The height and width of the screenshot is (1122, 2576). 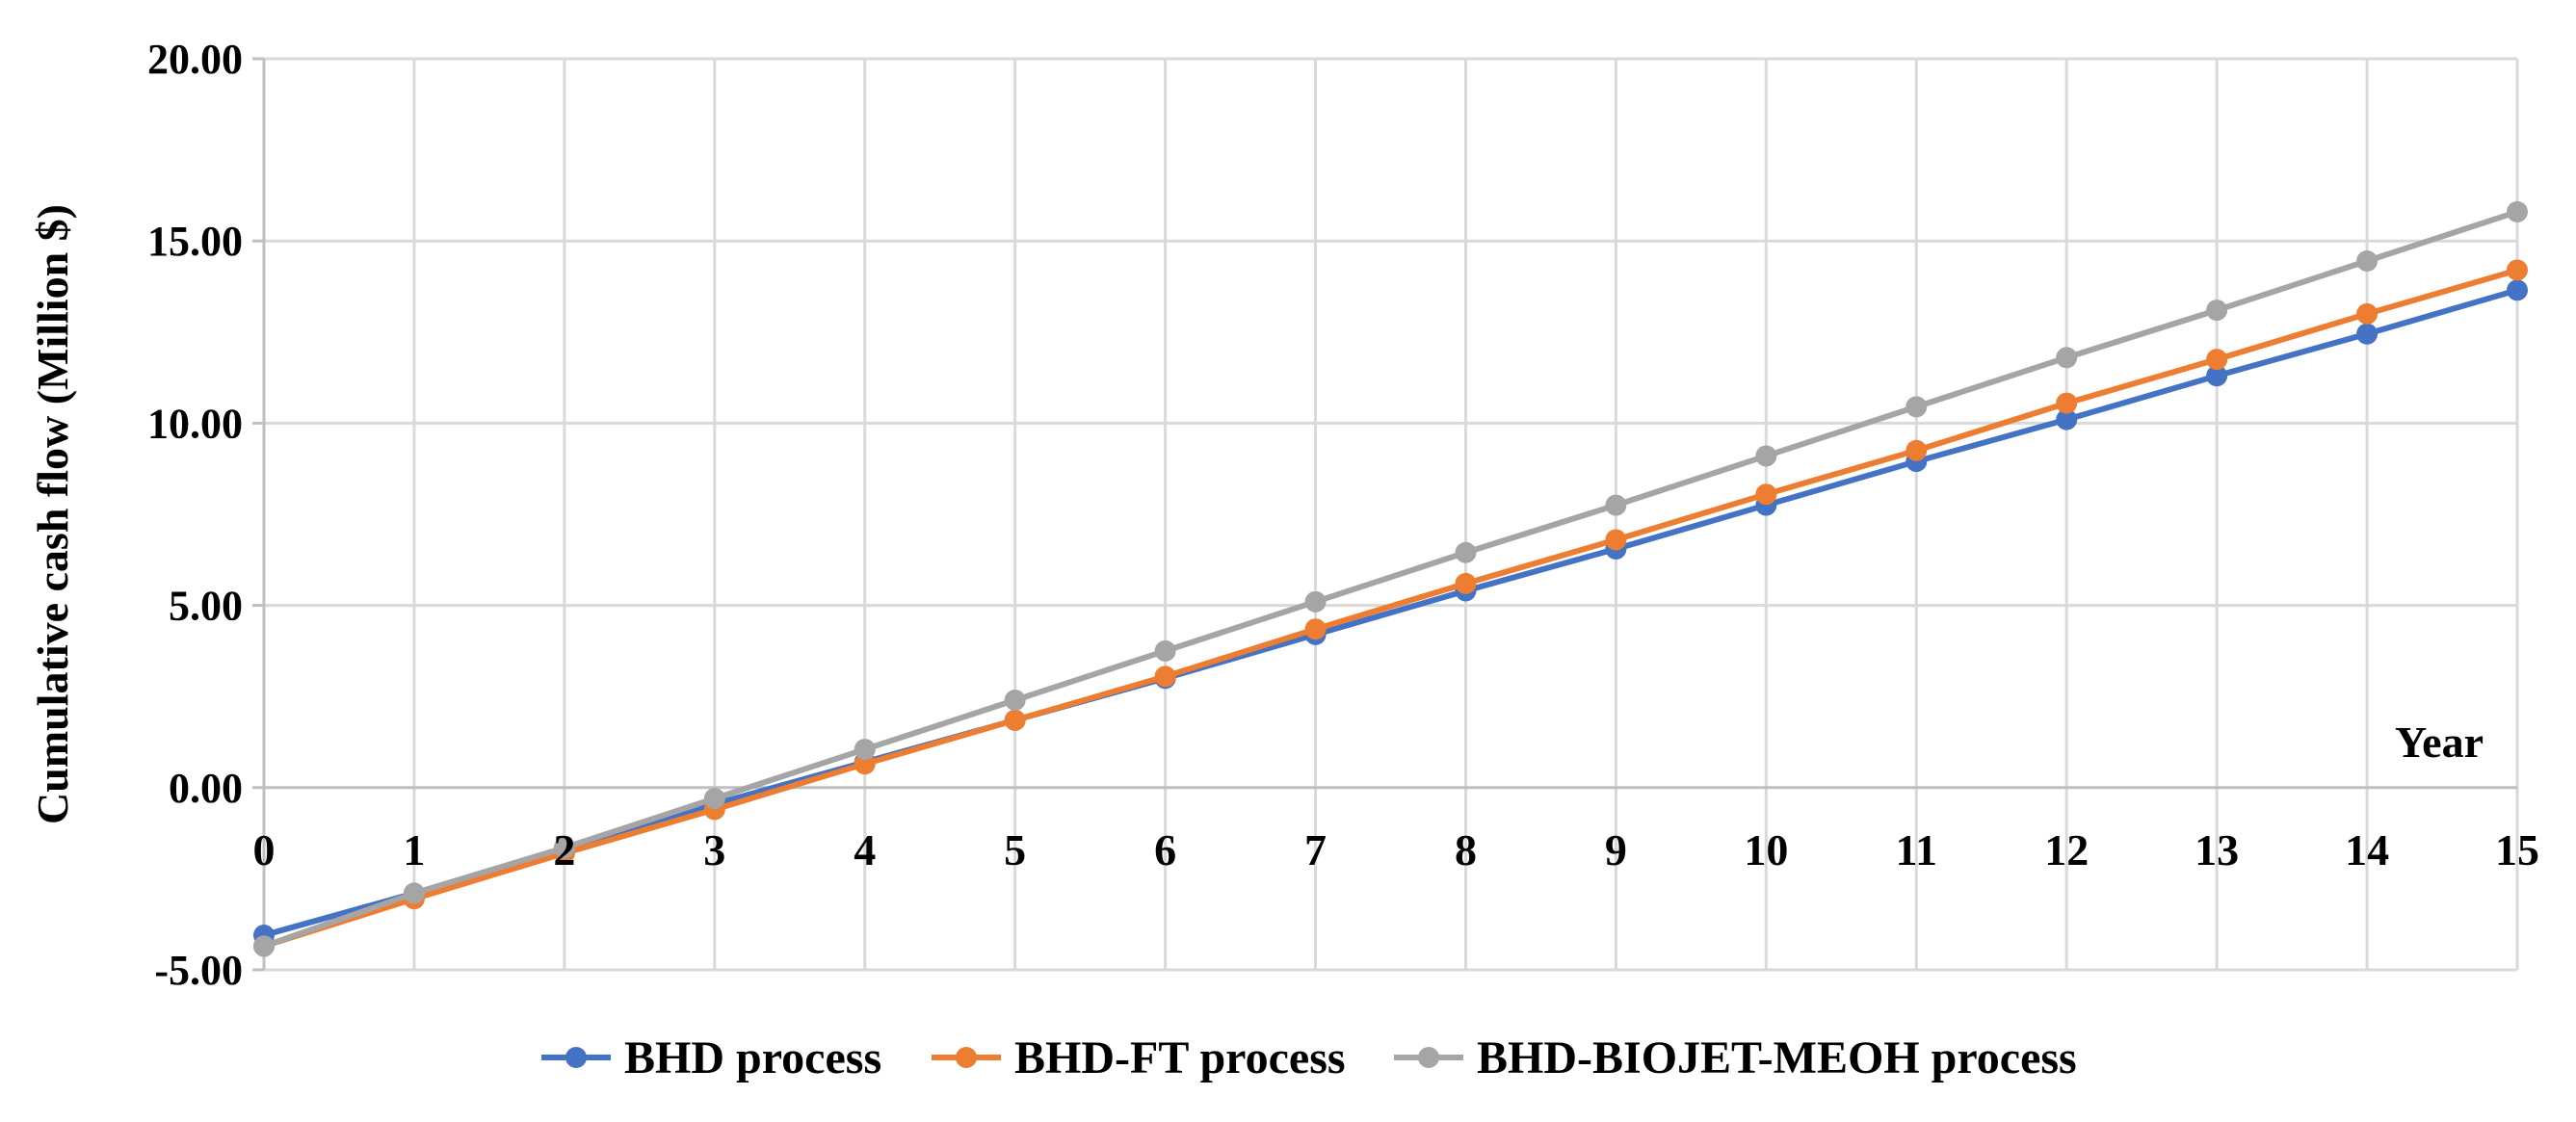 I want to click on y-tick-label: 5.00, so click(x=206, y=606).